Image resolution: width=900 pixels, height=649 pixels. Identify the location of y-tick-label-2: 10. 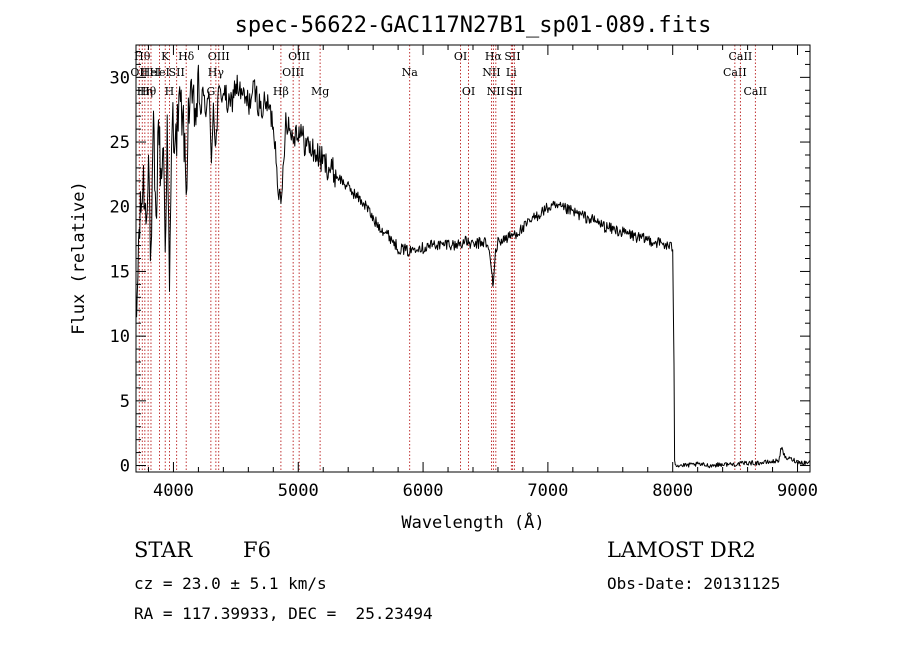
(120, 337).